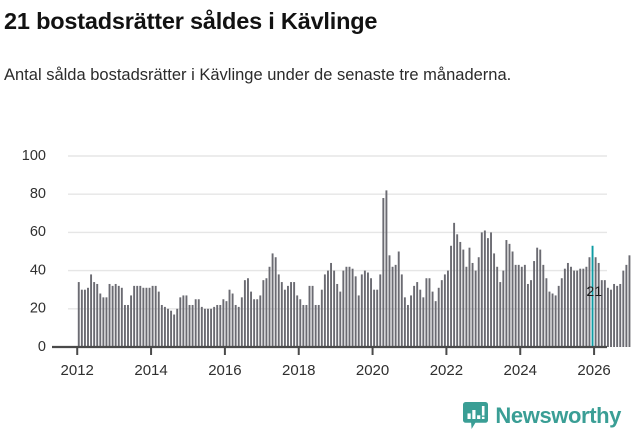 This screenshot has height=439, width=631. What do you see at coordinates (224, 370) in the screenshot?
I see `x-tick-label: 2016` at bounding box center [224, 370].